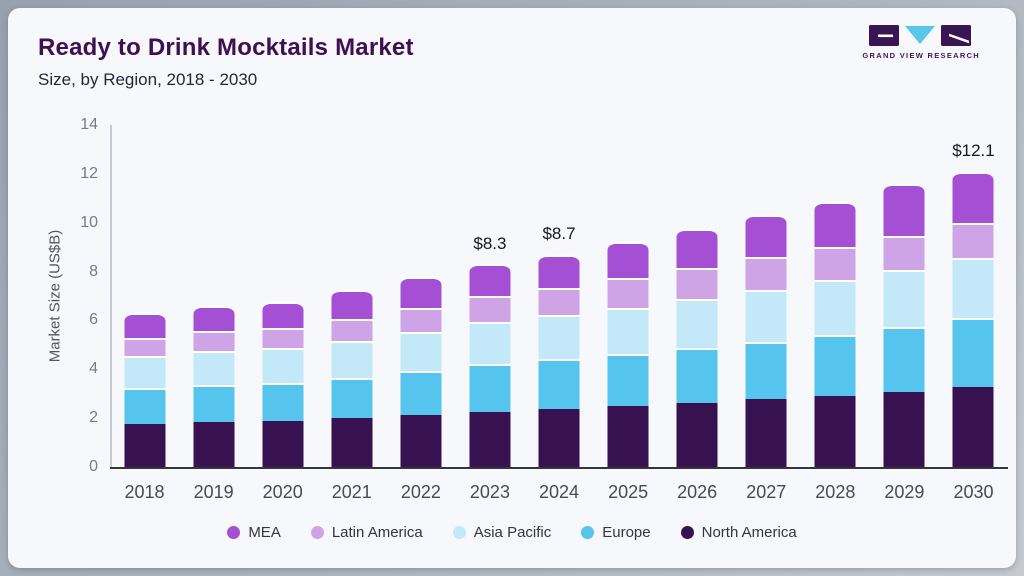  What do you see at coordinates (145, 325) in the screenshot?
I see `segment-mea-2018` at bounding box center [145, 325].